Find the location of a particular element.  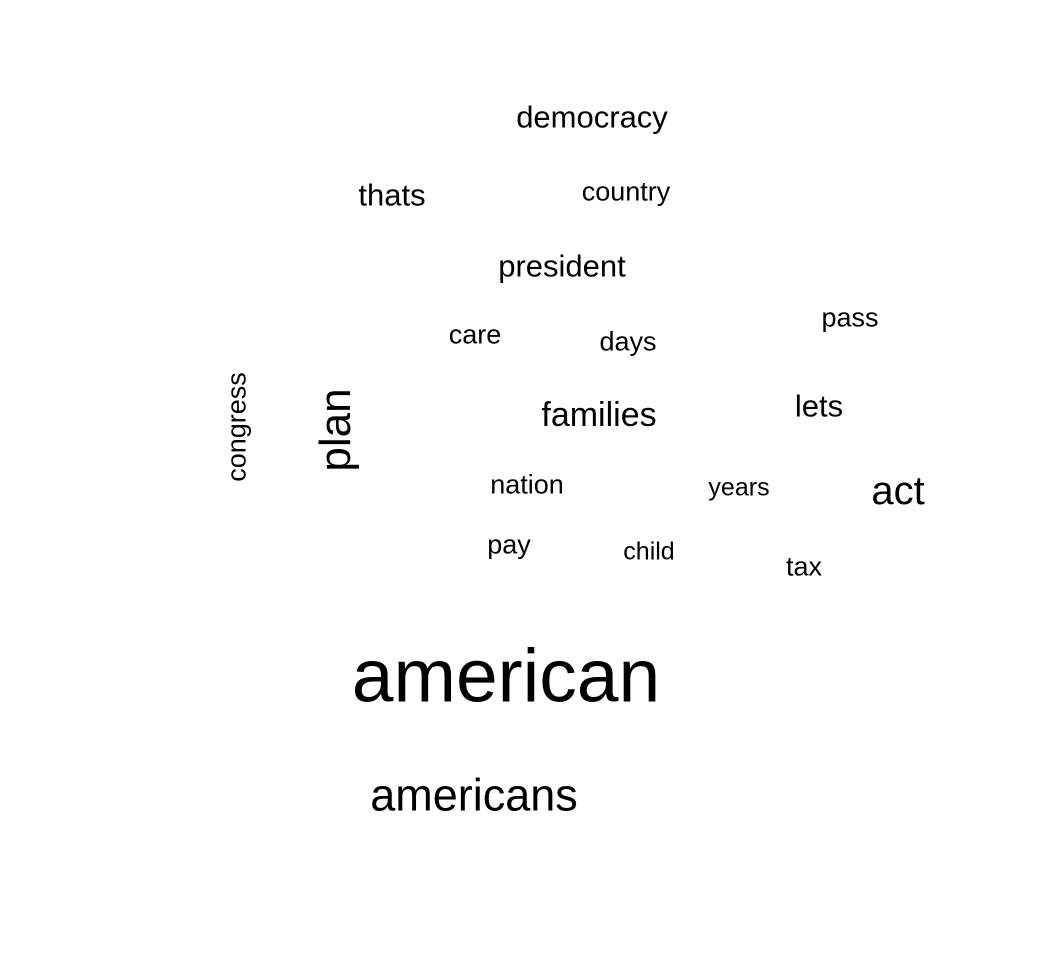

word-child: child is located at coordinates (649, 551).